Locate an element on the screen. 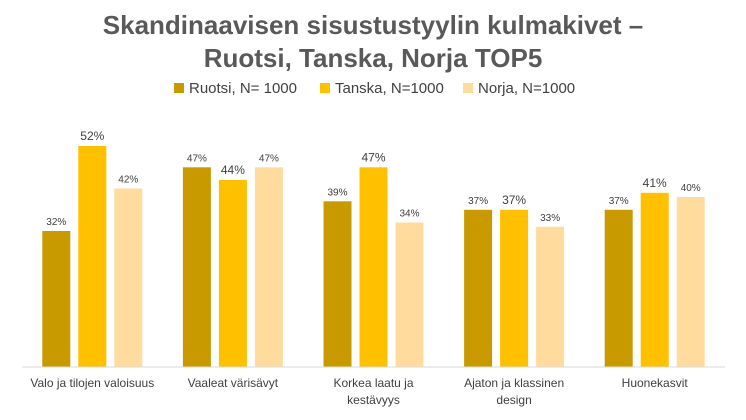 This screenshot has width=746, height=420. data-label-1-4: 41% is located at coordinates (655, 183).